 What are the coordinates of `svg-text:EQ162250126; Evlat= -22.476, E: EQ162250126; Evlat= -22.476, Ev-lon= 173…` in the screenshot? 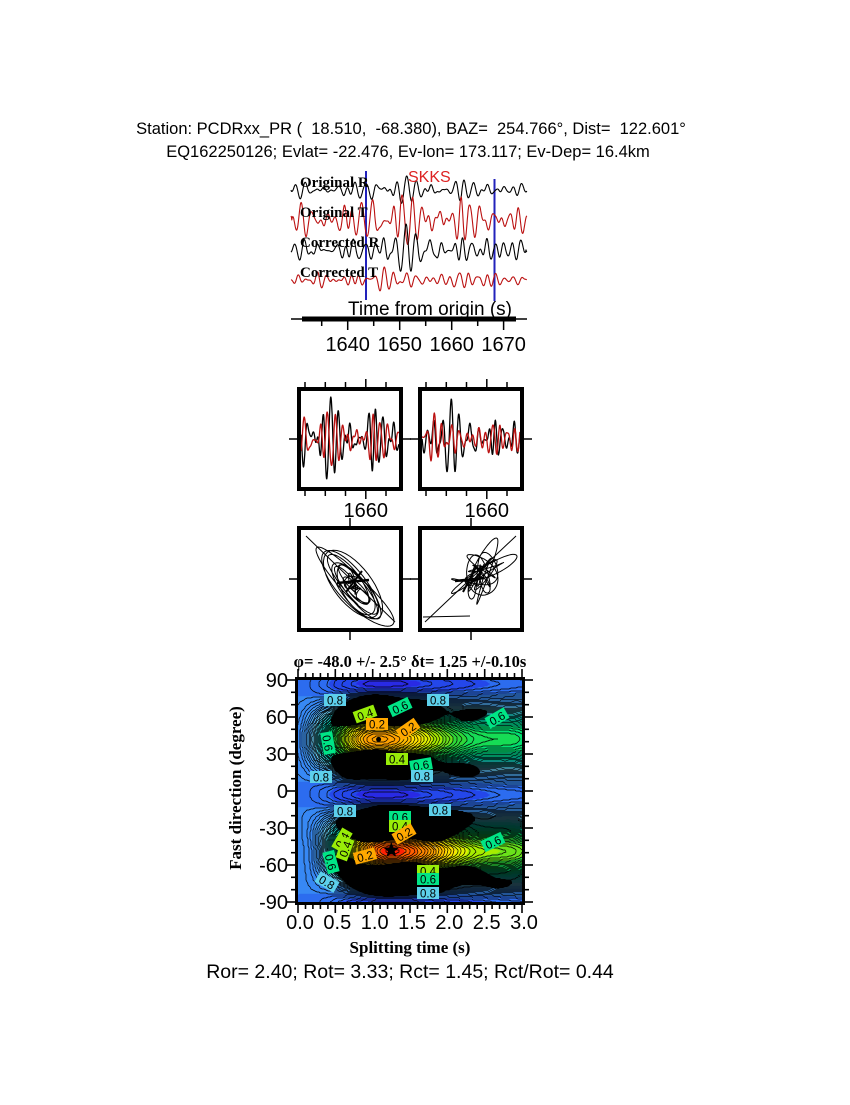 It's located at (408, 152).